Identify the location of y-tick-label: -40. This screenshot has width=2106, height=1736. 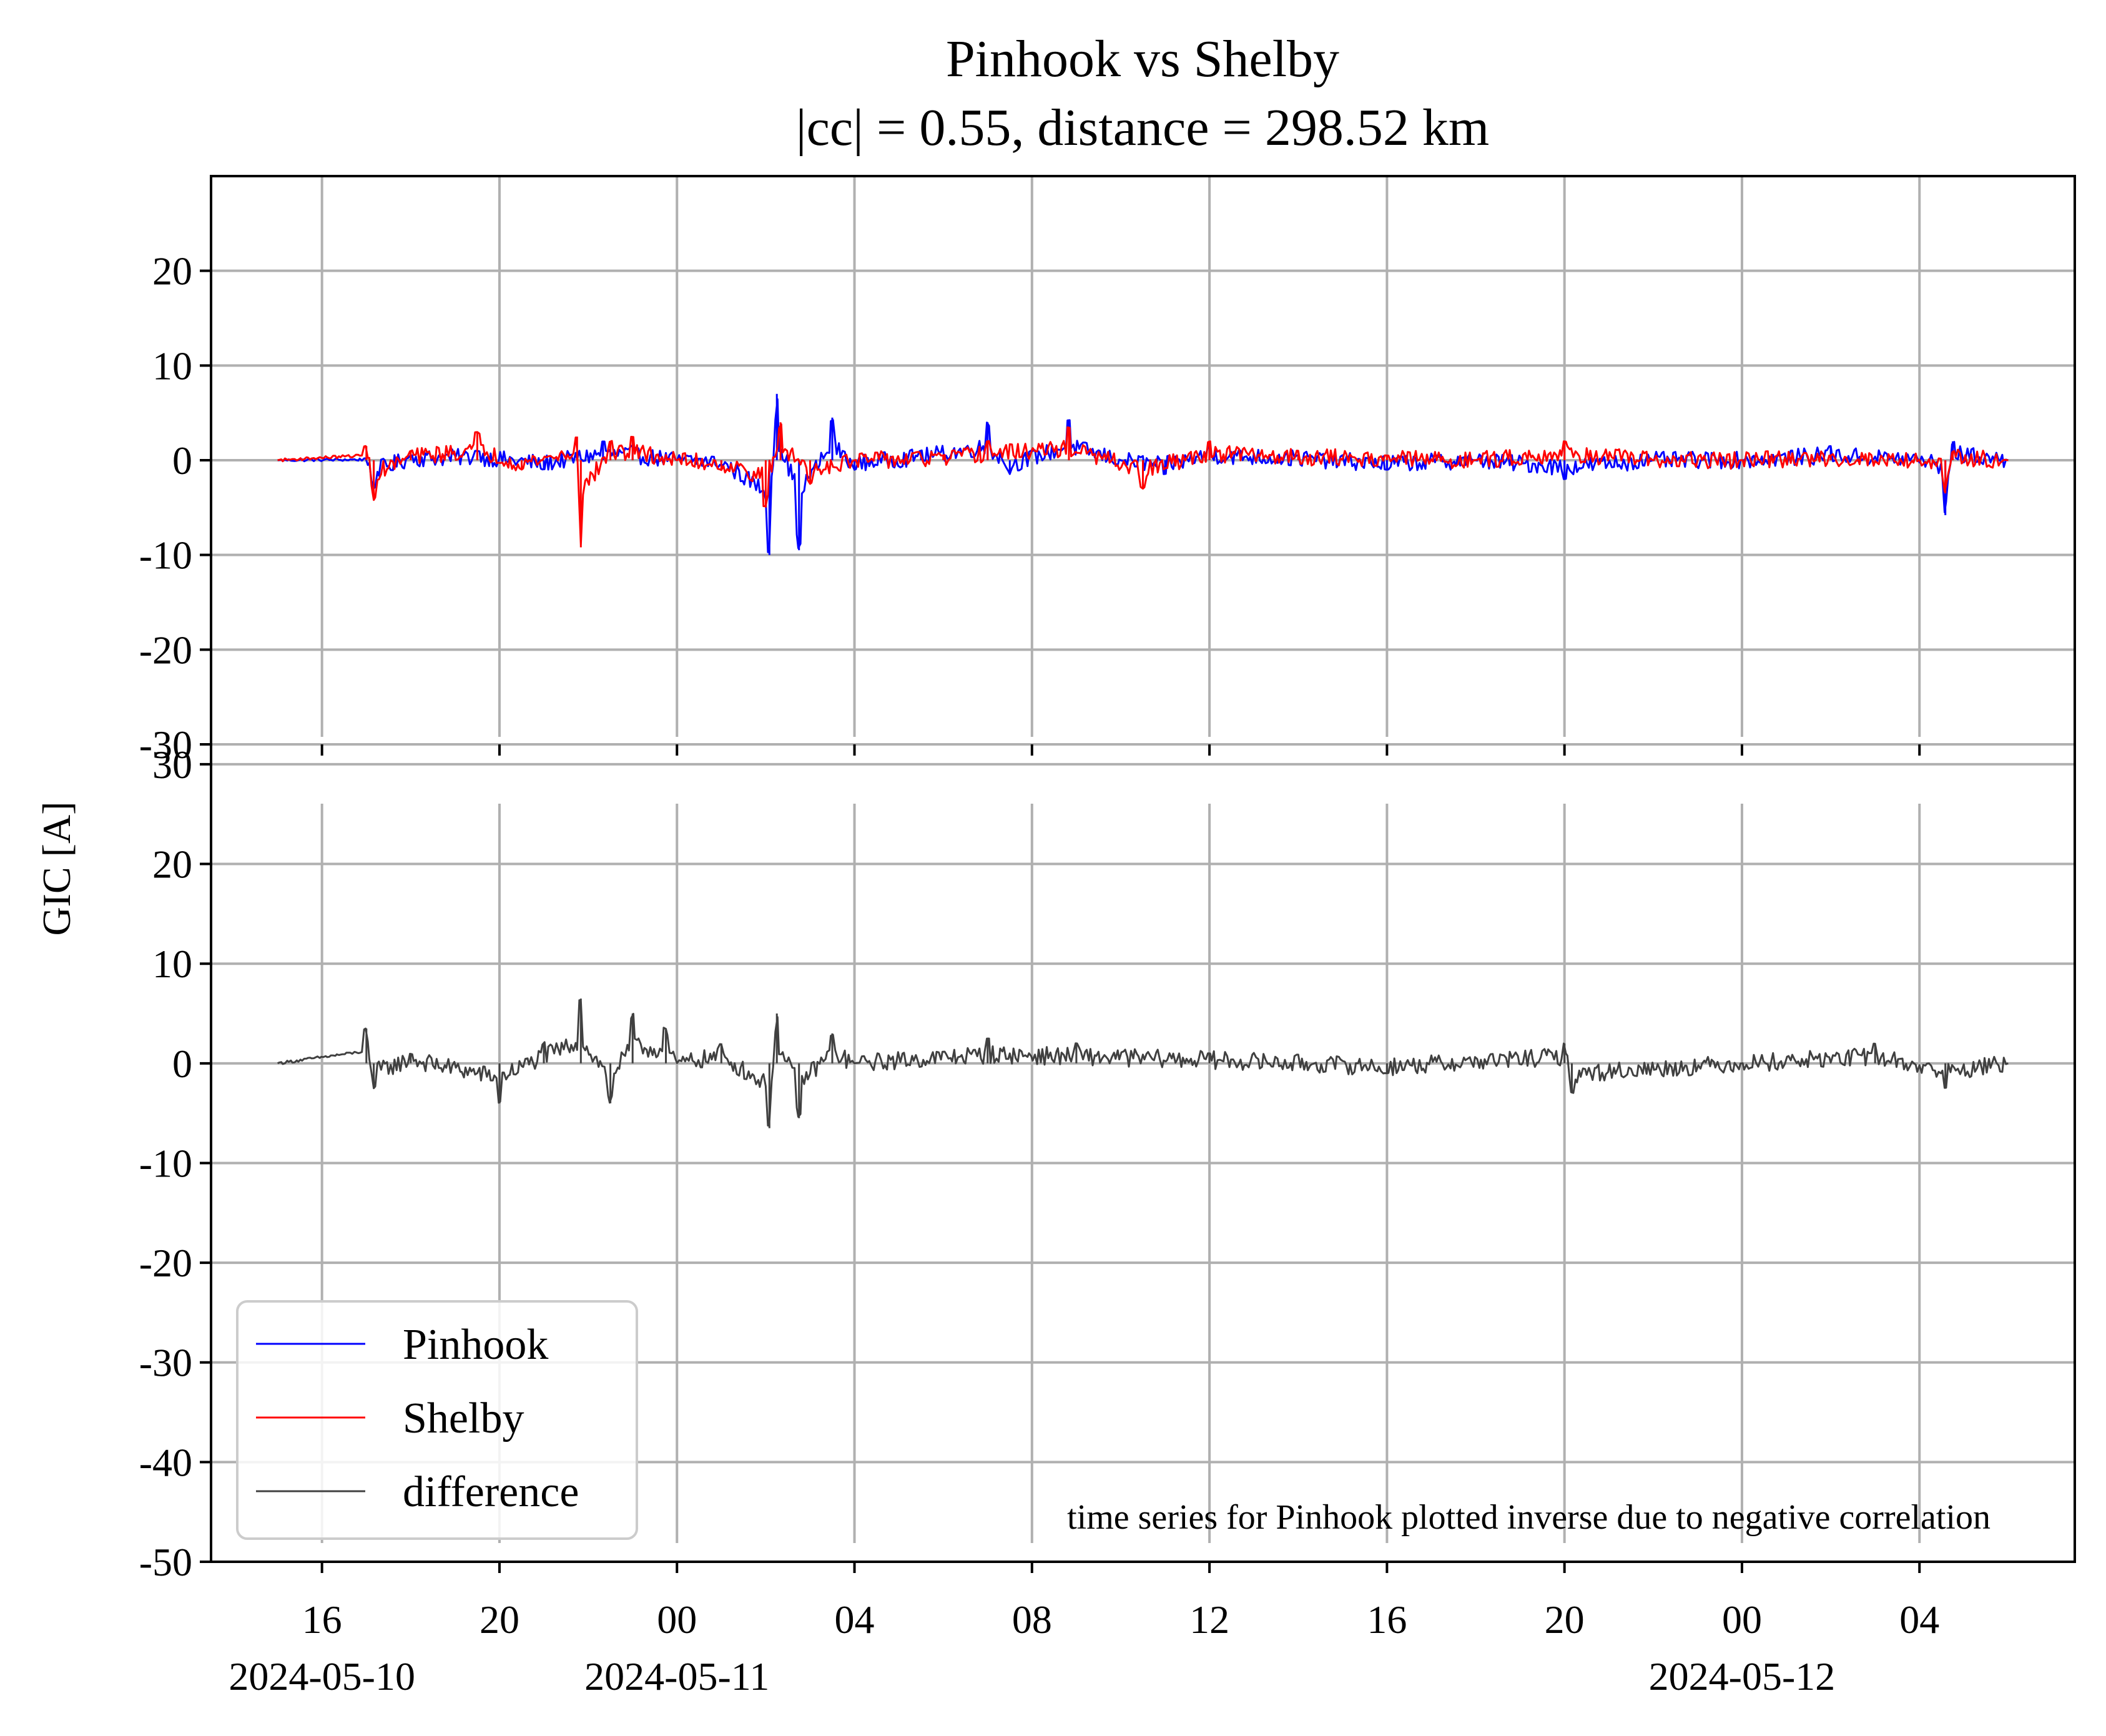
(165, 1462).